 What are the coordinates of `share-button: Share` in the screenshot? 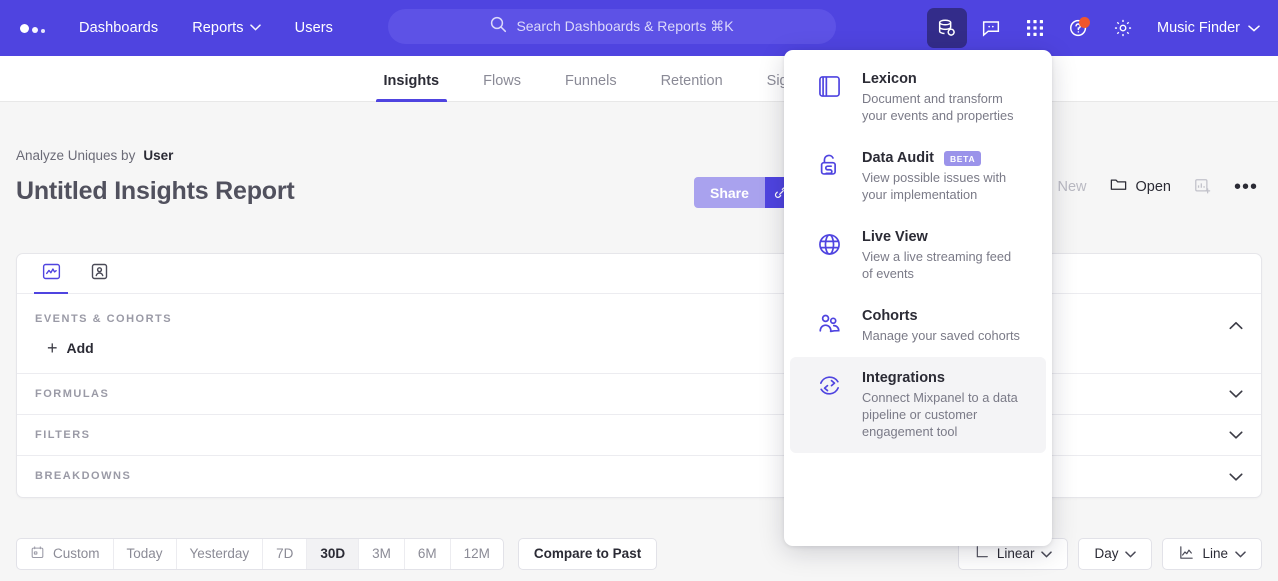 It's located at (729, 192).